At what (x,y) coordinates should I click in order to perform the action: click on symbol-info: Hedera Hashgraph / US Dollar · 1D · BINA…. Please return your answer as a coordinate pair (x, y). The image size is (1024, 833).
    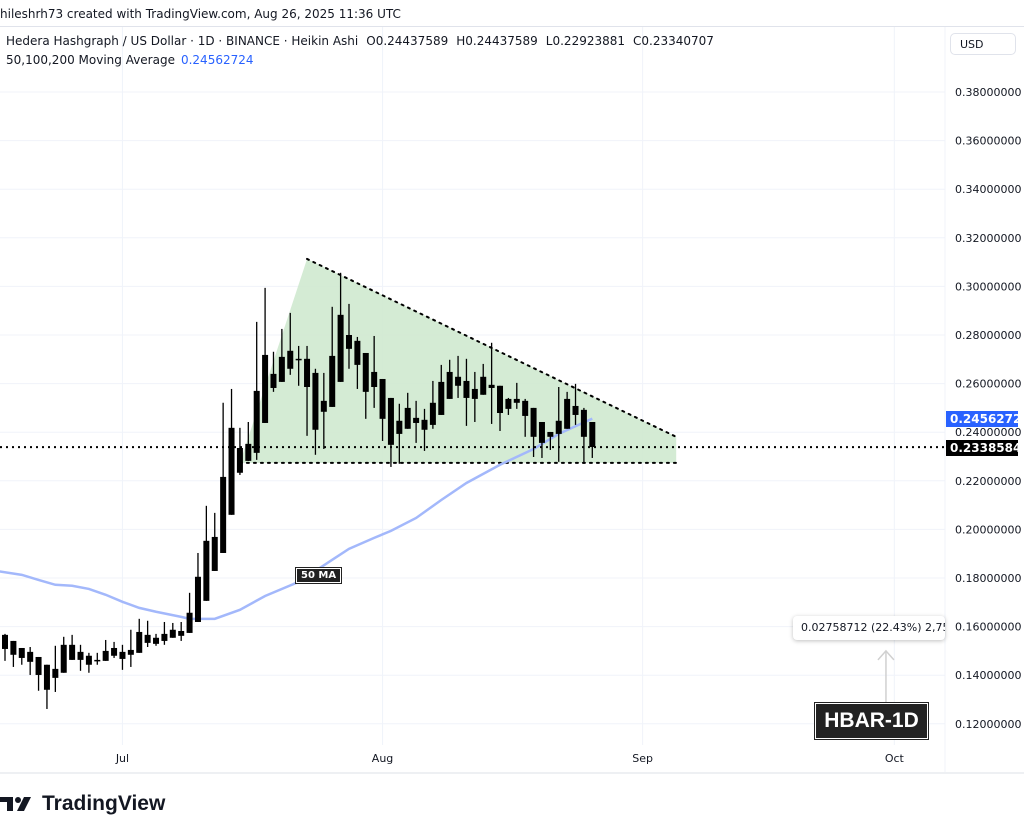
    Looking at the image, I should click on (182, 41).